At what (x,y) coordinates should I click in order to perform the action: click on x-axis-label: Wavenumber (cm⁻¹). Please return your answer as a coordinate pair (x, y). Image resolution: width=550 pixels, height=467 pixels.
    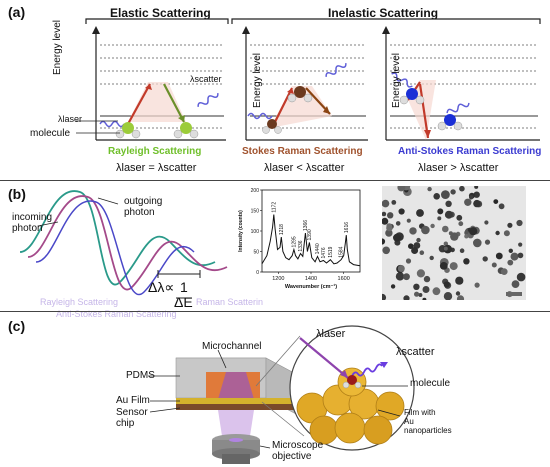
    Looking at the image, I should click on (311, 286).